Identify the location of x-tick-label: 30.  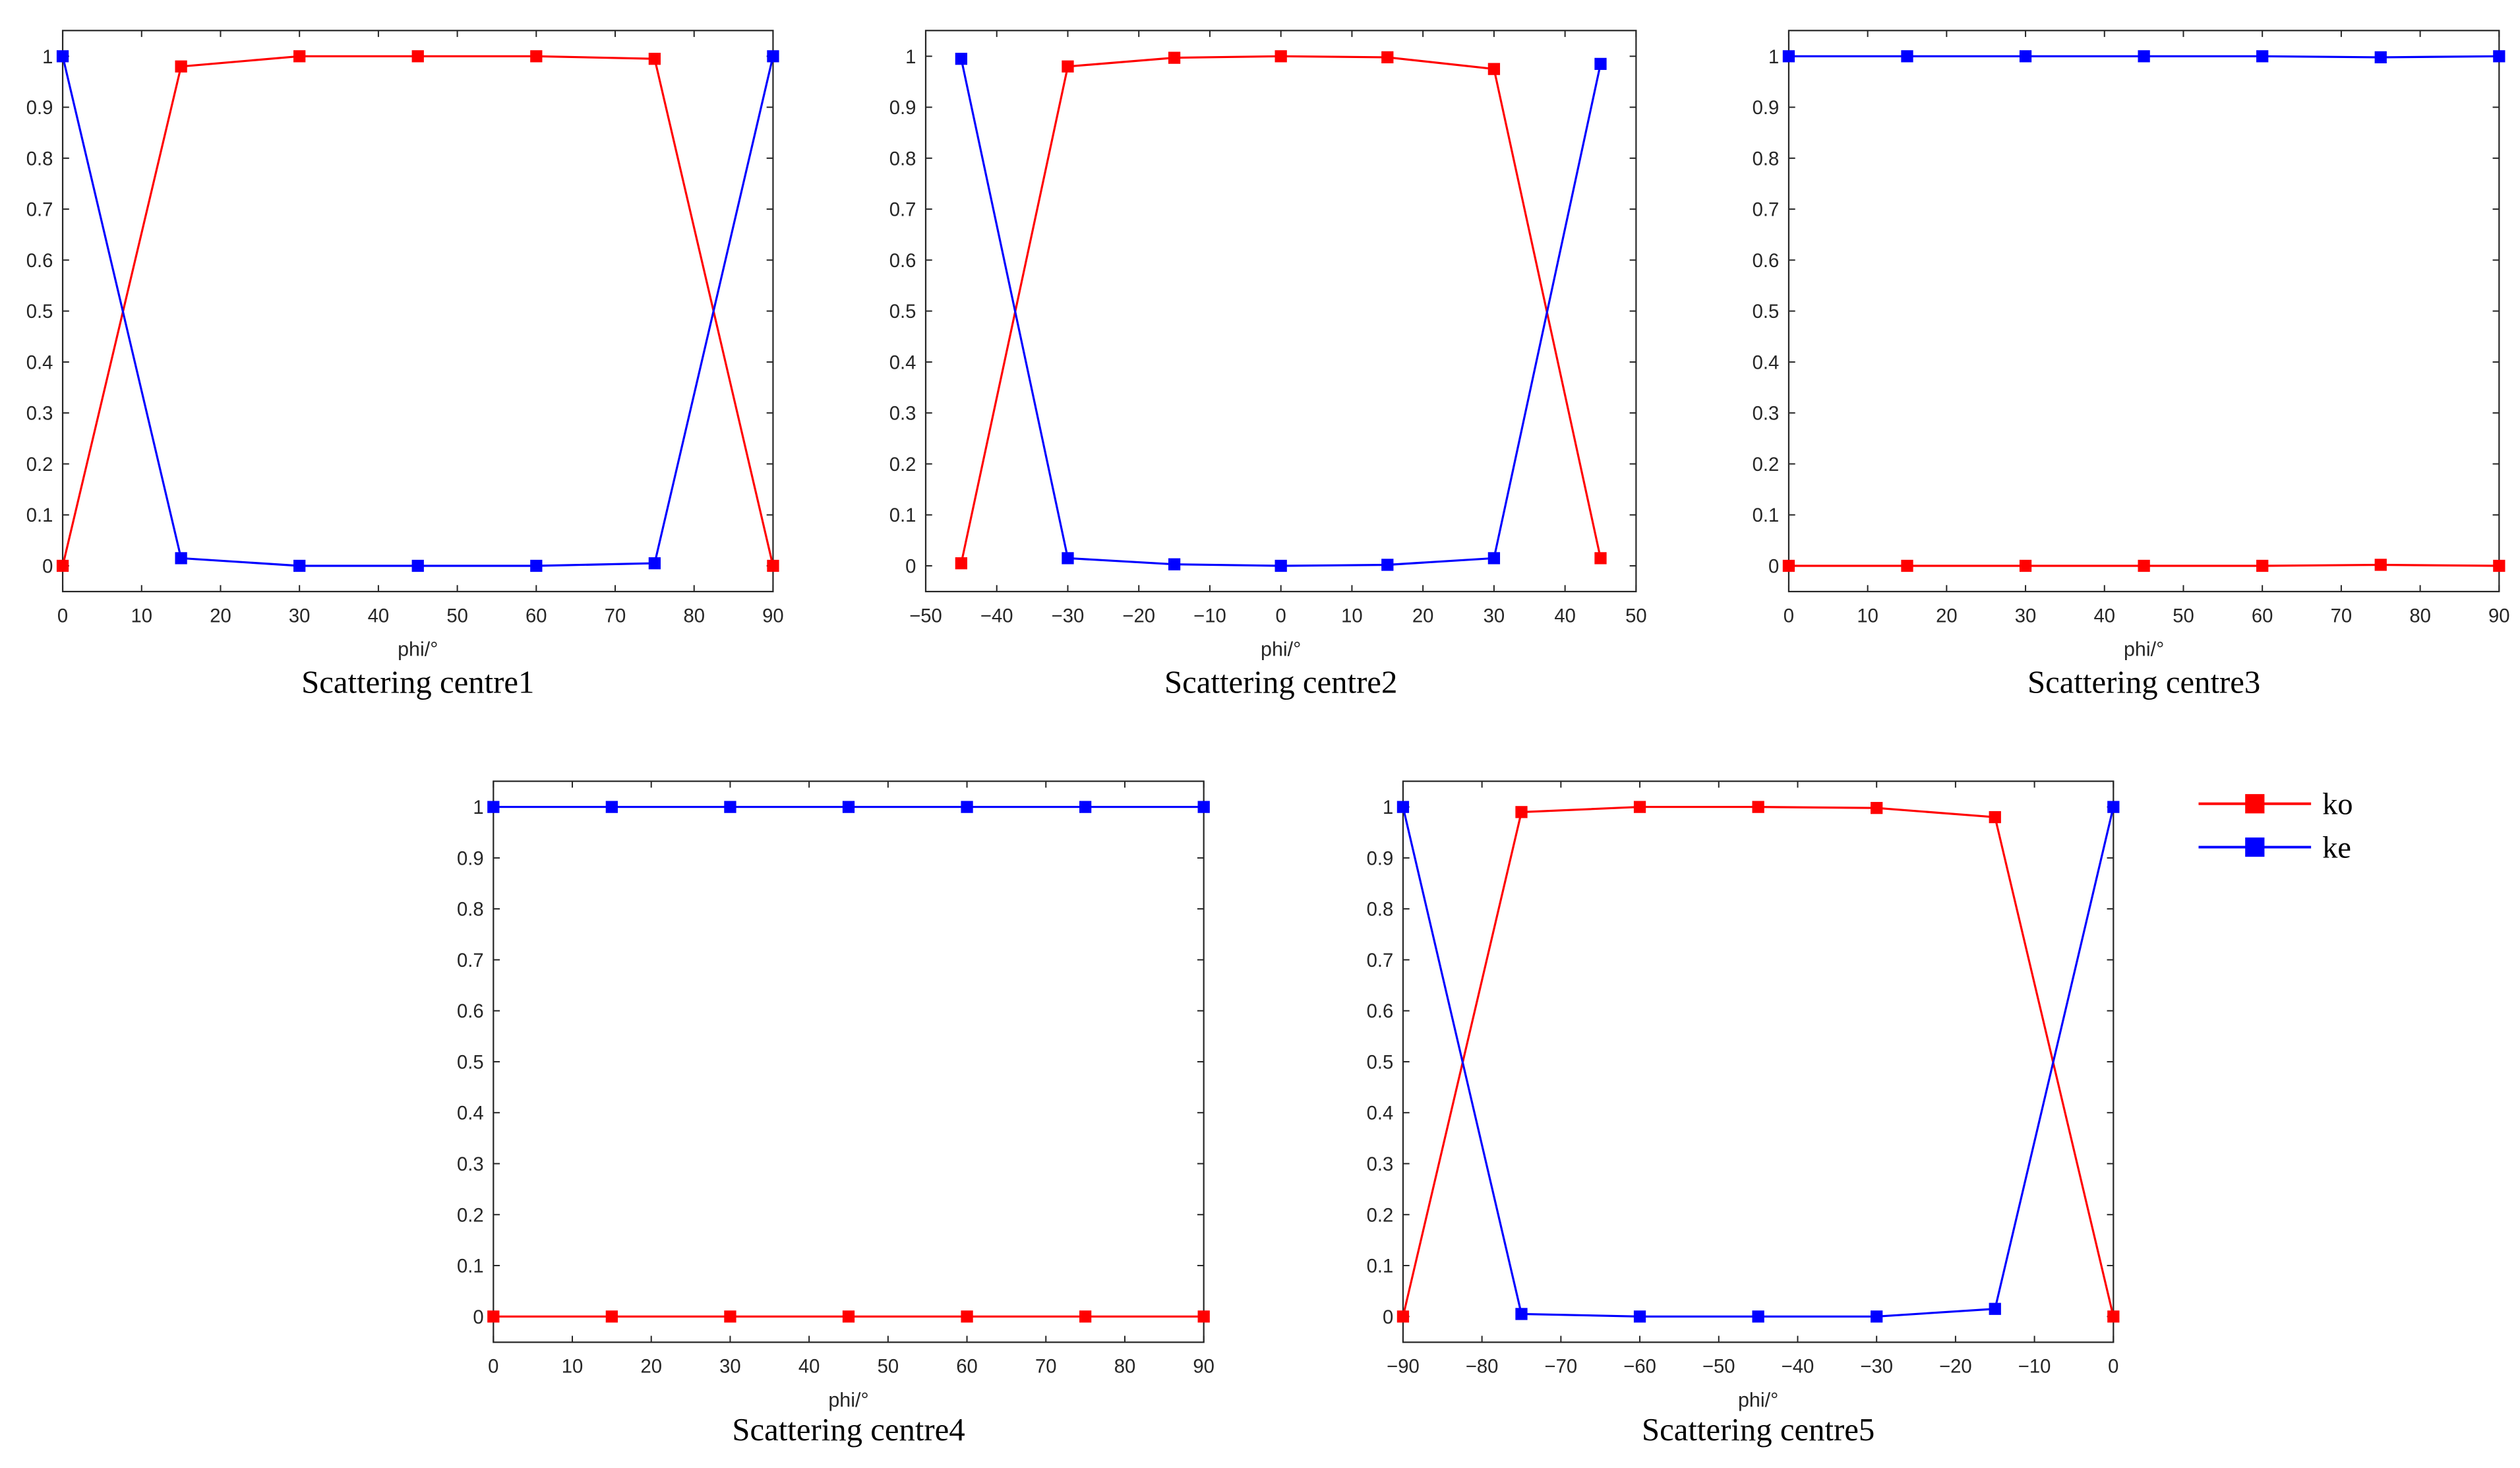
(300, 616).